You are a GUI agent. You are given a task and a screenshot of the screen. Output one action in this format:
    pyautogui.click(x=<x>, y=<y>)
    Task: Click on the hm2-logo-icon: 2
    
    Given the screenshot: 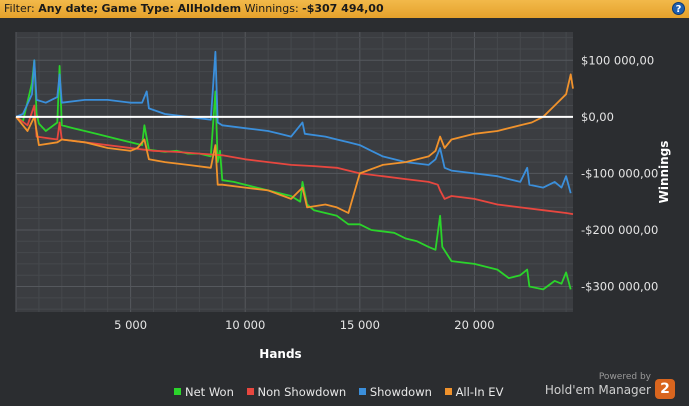 What is the action you would take?
    pyautogui.click(x=665, y=389)
    